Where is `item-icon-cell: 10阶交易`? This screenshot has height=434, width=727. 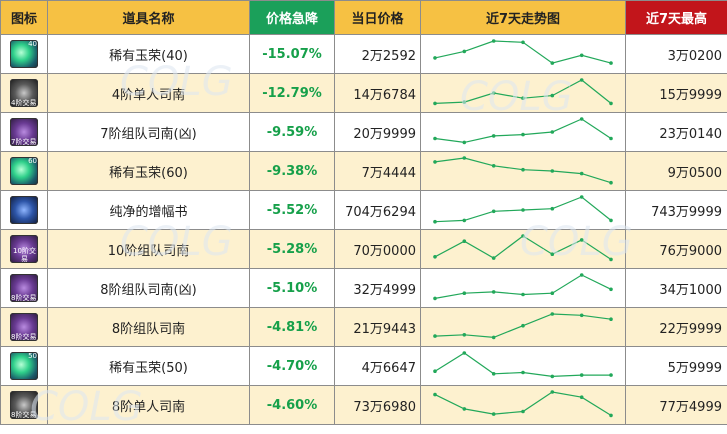
item-icon-cell: 10阶交易 is located at coordinates (24, 249).